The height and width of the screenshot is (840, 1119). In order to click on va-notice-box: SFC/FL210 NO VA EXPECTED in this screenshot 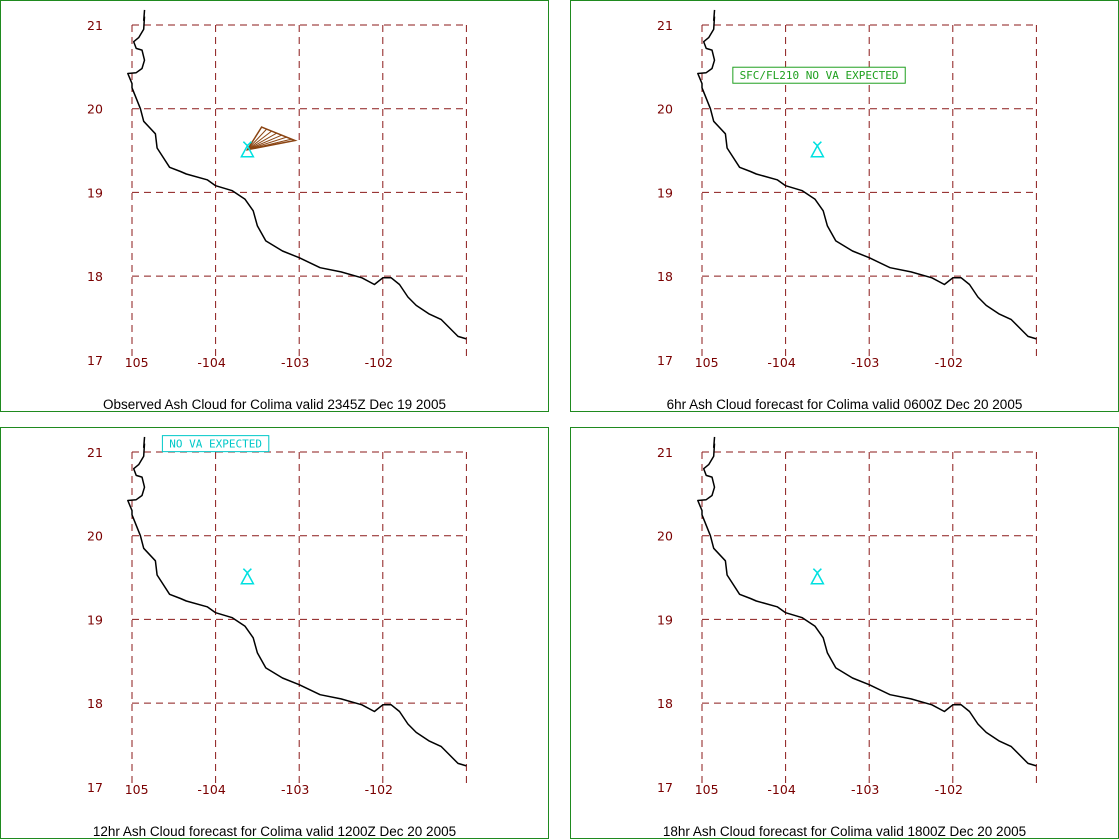, I will do `click(819, 75)`.